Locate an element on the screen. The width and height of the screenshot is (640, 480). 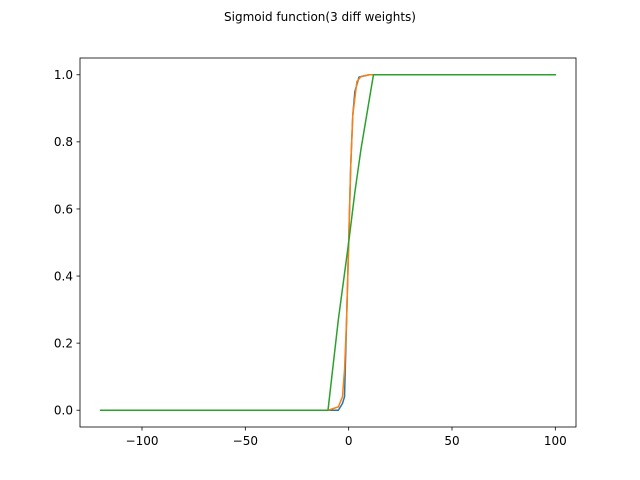
x-tick-label: 50 is located at coordinates (451, 441).